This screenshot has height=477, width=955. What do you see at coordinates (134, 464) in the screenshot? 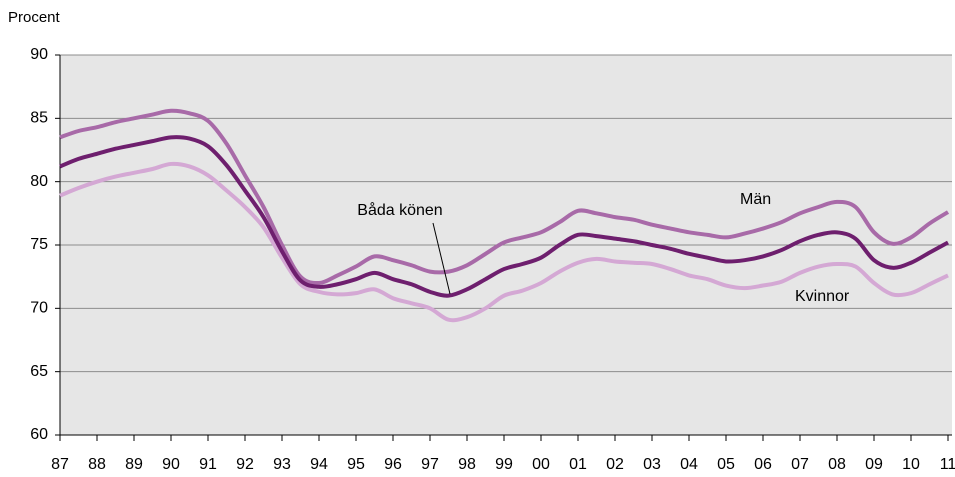
I see `x-tick-label: 89` at bounding box center [134, 464].